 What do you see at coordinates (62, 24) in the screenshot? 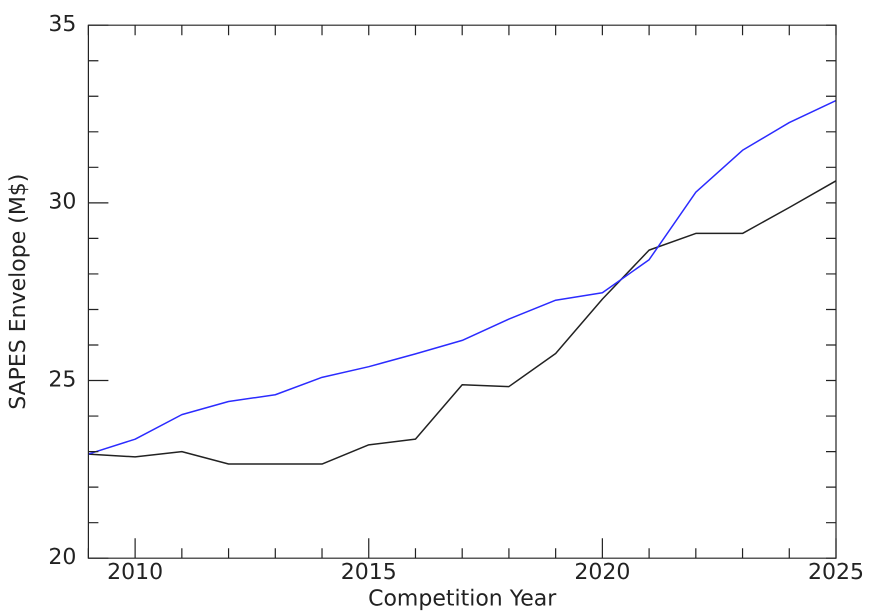
I see `y-tick-label: 35` at bounding box center [62, 24].